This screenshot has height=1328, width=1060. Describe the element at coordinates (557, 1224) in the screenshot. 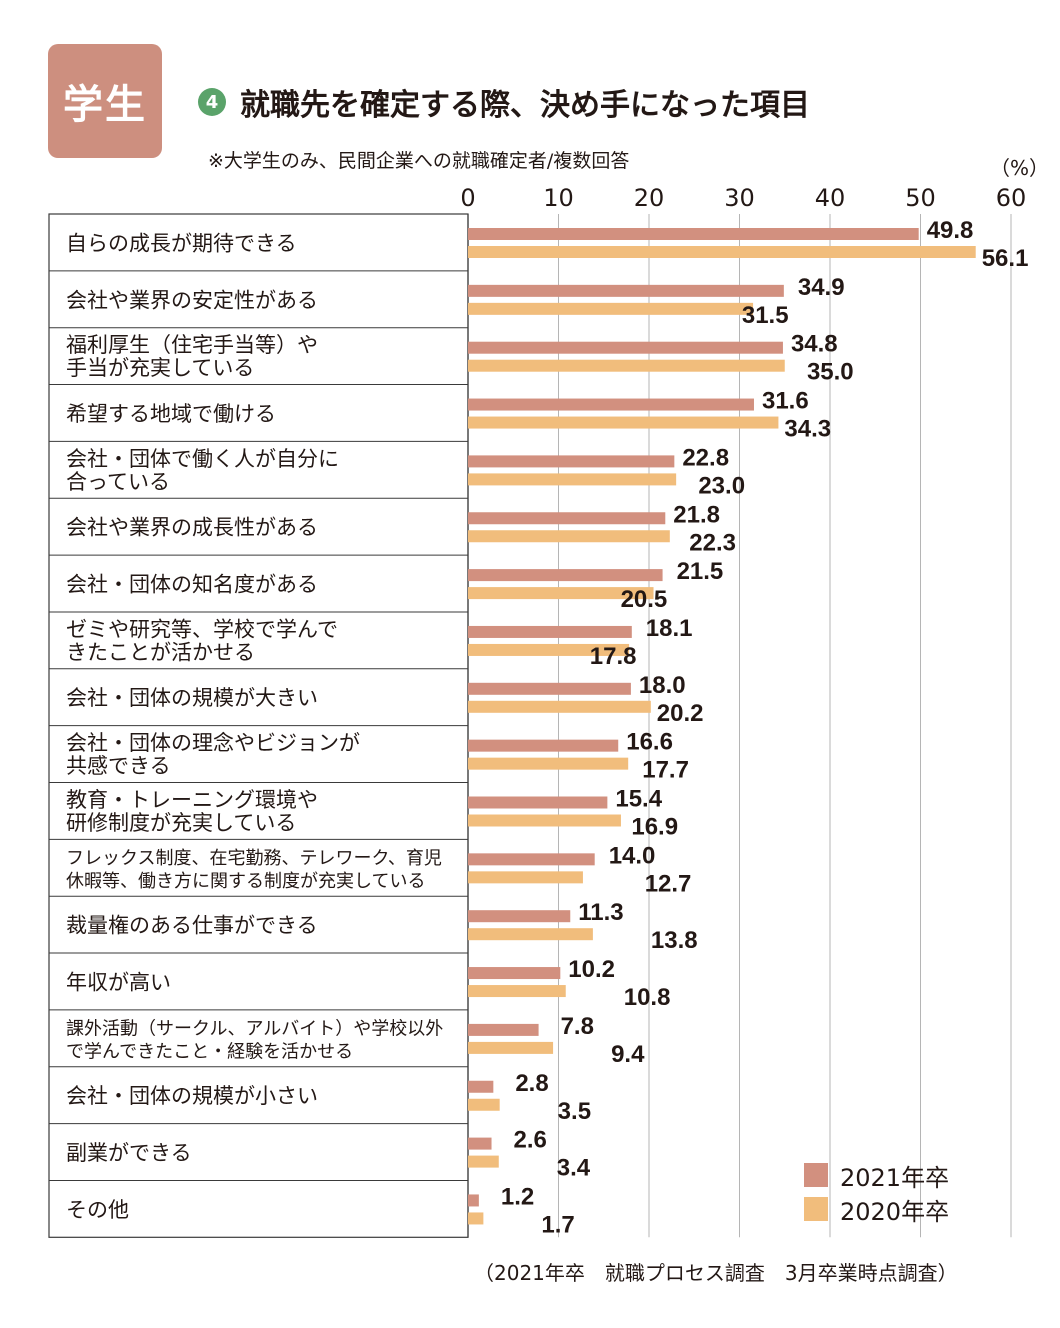

I see `value-label-2020: 1.7` at that location.